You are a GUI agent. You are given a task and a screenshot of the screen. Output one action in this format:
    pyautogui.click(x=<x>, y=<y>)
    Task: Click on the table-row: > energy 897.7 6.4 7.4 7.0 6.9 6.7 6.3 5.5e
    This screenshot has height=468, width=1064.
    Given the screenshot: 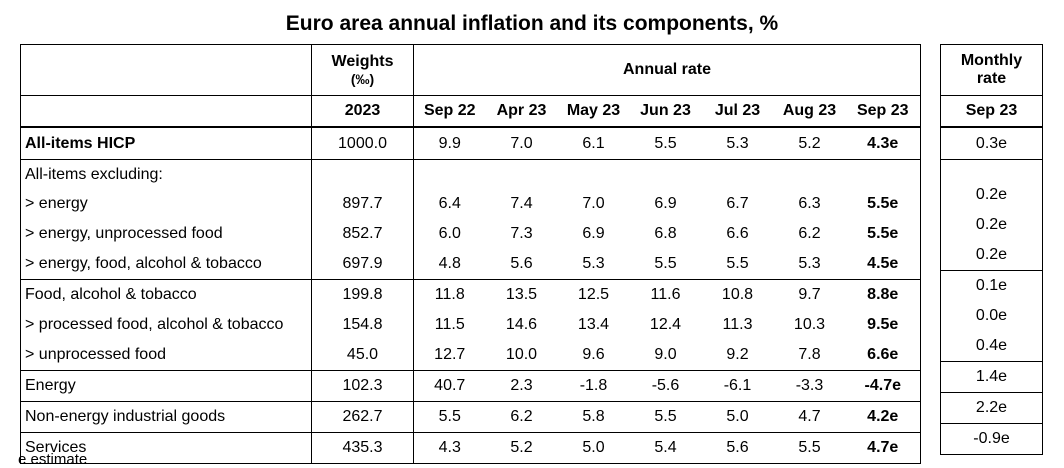 What is the action you would take?
    pyautogui.click(x=470, y=204)
    